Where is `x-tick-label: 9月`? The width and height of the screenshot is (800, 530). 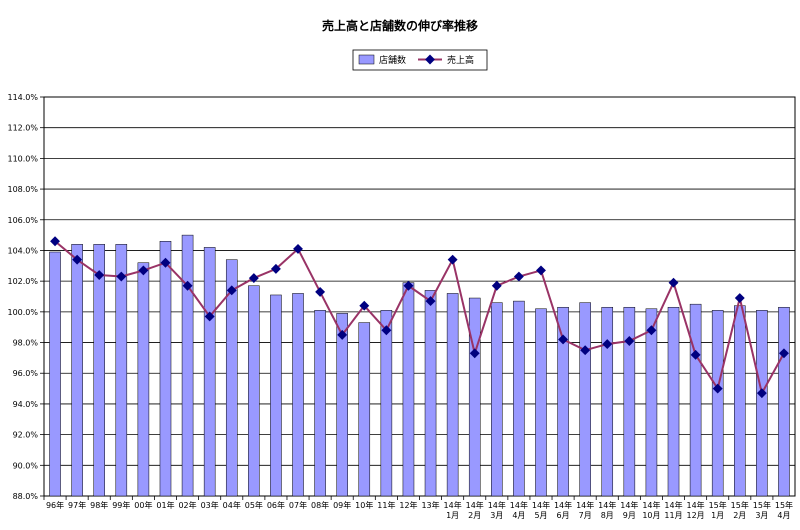 x-tick-label: 9月 is located at coordinates (629, 515).